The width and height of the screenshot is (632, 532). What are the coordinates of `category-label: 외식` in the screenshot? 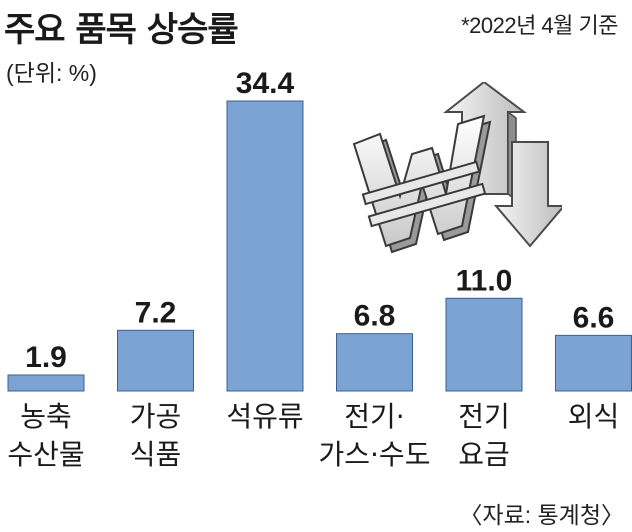 It's located at (594, 416).